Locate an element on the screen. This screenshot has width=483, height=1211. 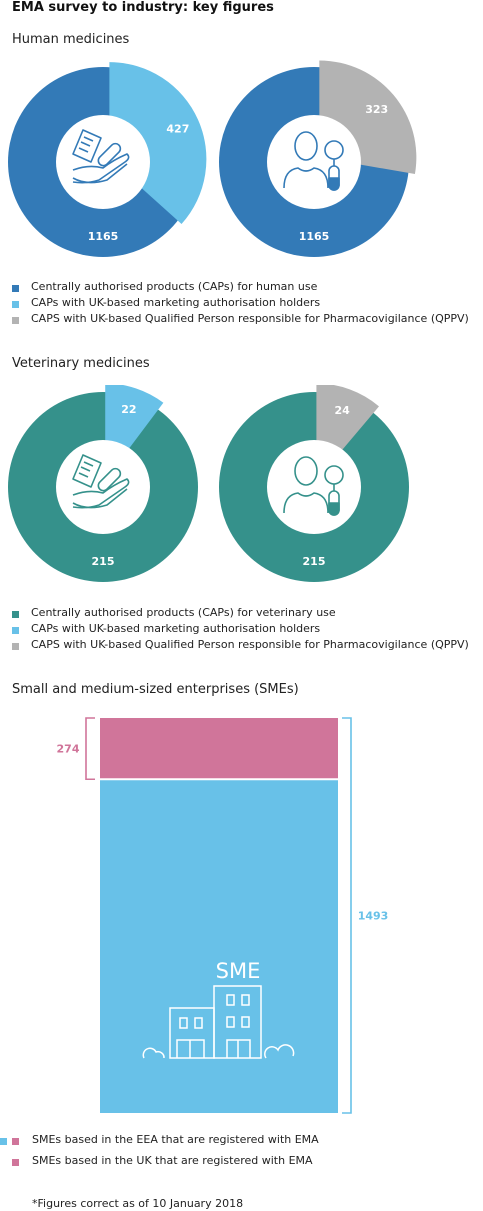
bracket-sme-eea is located at coordinates (347, 915).